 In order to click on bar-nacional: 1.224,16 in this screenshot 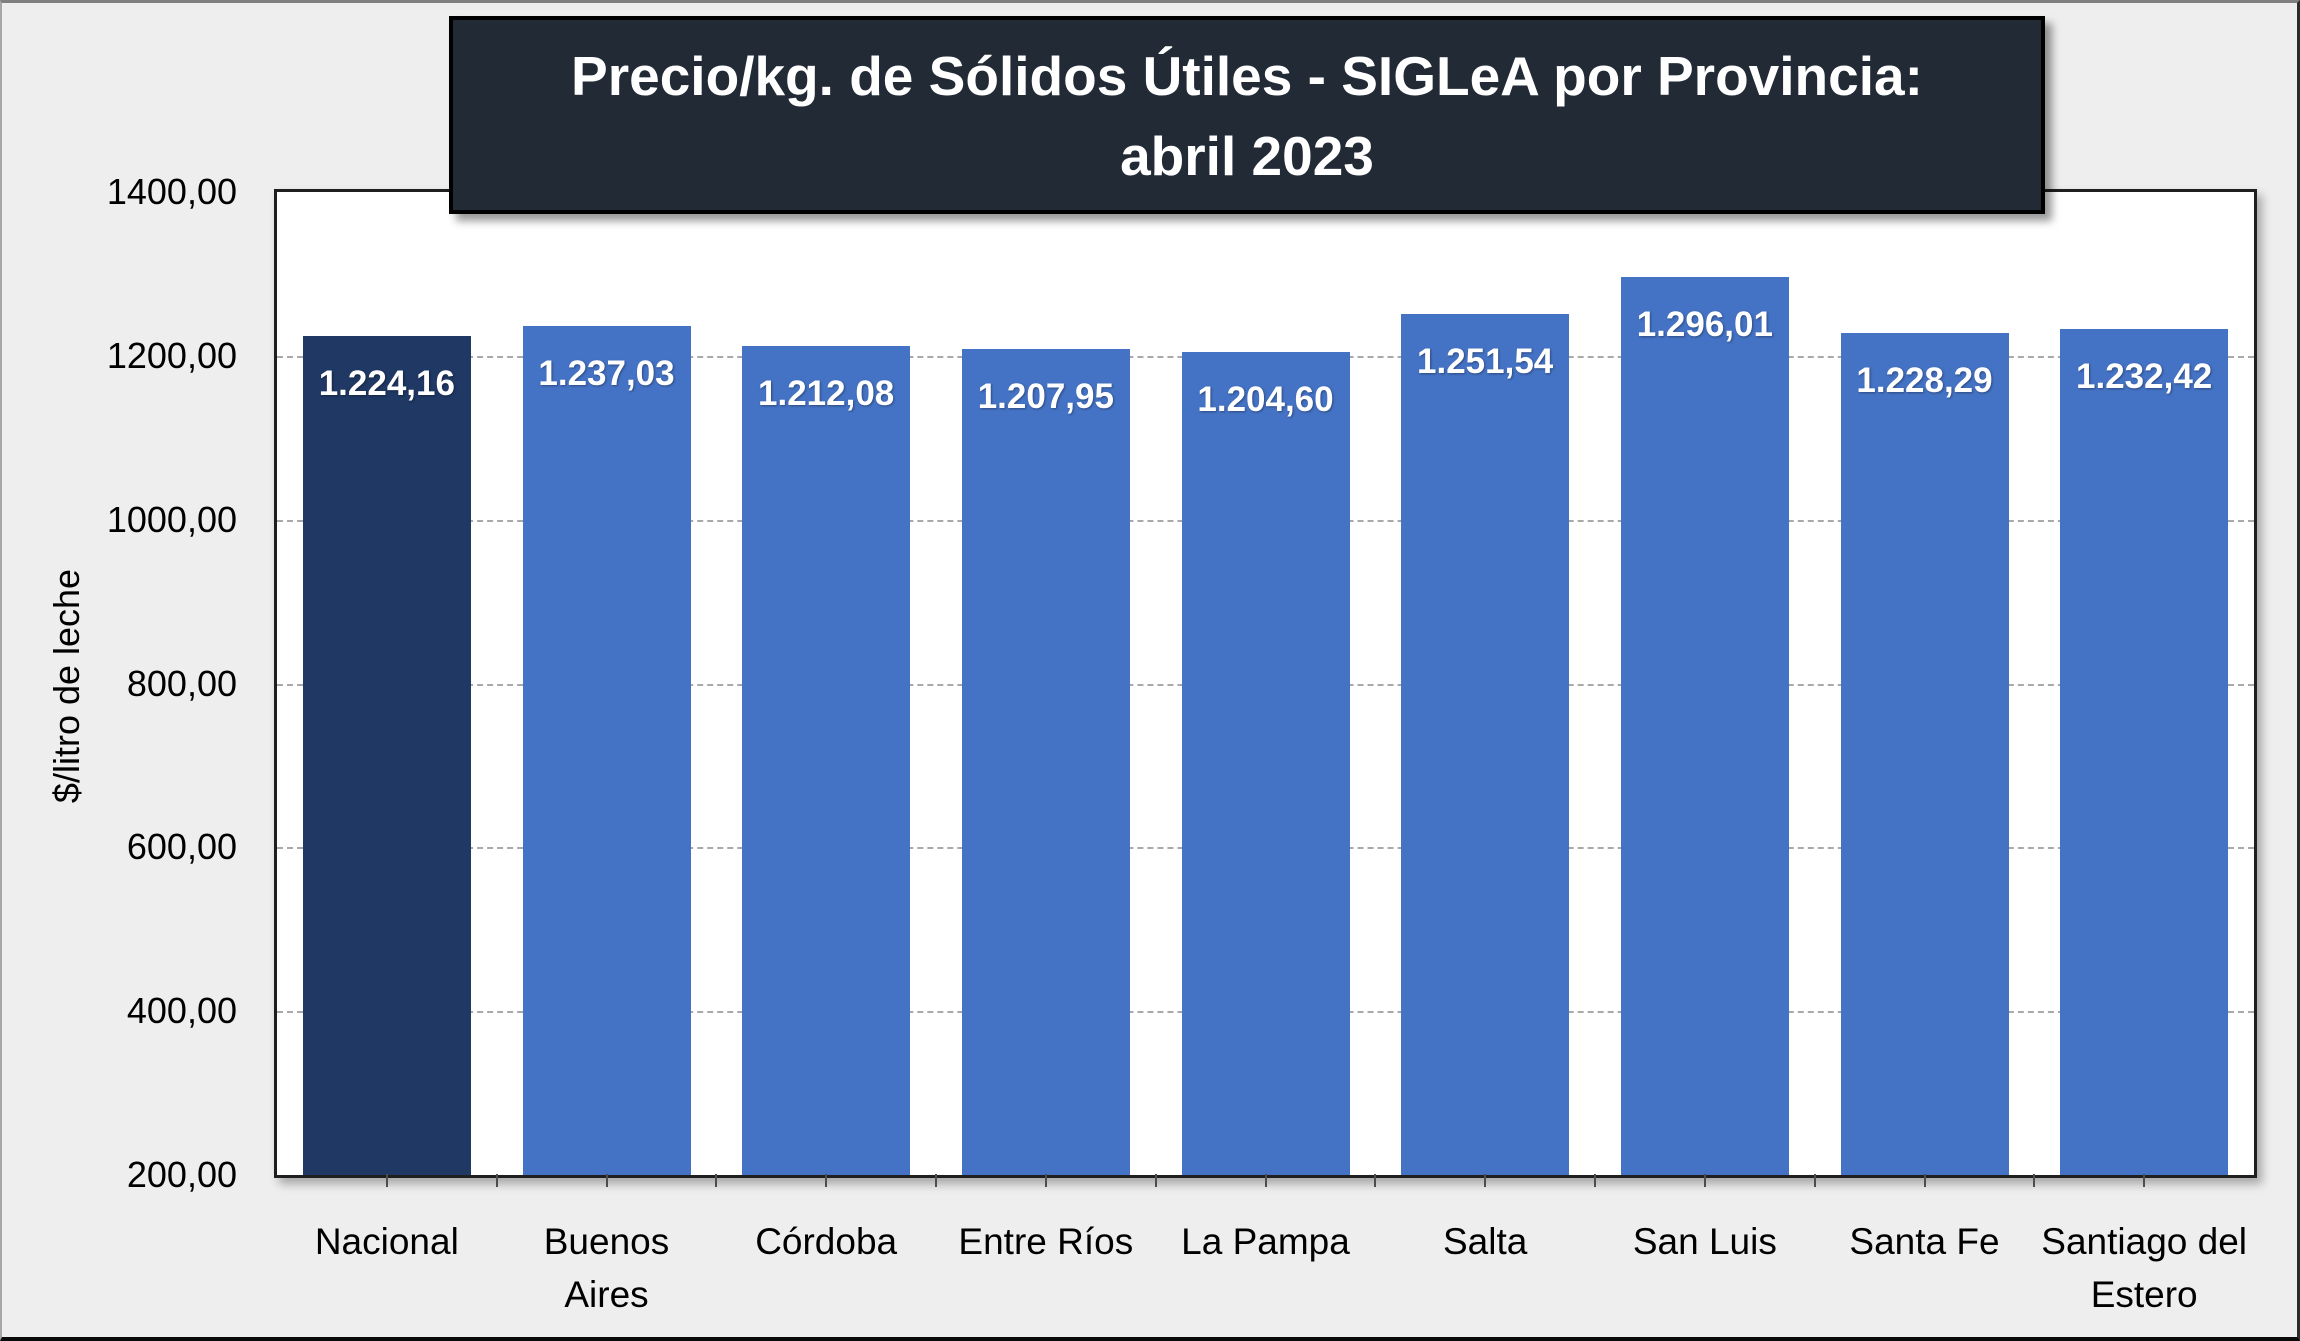, I will do `click(386, 755)`.